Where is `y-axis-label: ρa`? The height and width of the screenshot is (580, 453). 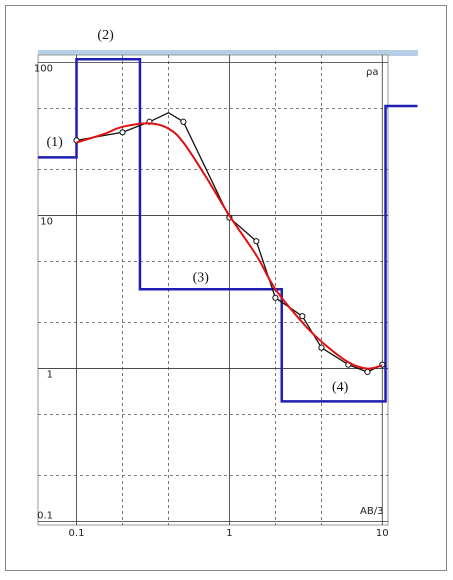 y-axis-label: ρa is located at coordinates (372, 72).